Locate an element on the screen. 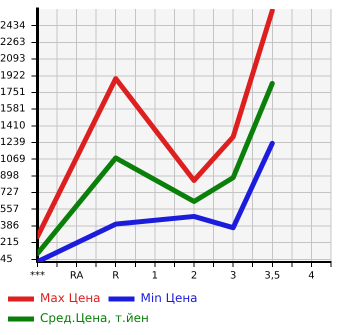 Image resolution: width=345 pixels, height=335 pixels. y-tick-label: 1410 is located at coordinates (13, 126).